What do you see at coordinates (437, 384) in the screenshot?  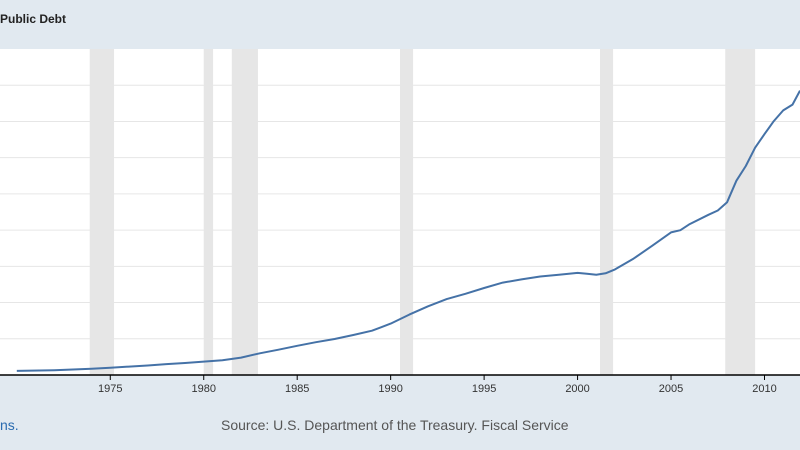 I see `x-axis-ticks: 1975 1980 1985 1990 1995 2000 2005 2010` at bounding box center [437, 384].